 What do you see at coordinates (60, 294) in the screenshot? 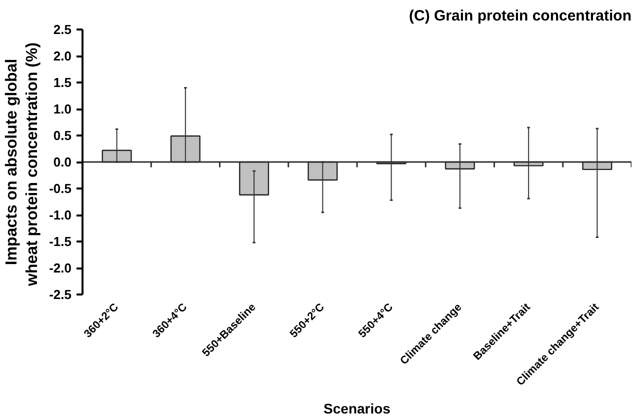
I see `y-tick-label: -2.5` at bounding box center [60, 294].